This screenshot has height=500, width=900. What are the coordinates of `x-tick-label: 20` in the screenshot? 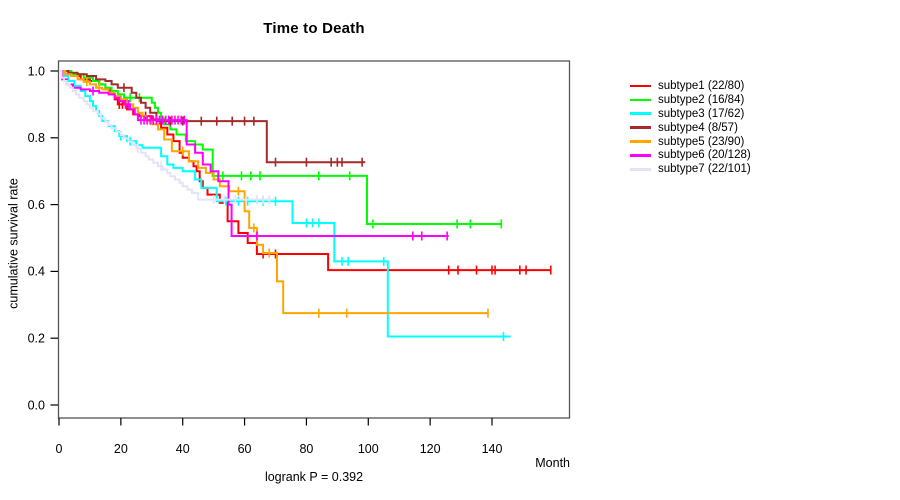 It's located at (121, 449).